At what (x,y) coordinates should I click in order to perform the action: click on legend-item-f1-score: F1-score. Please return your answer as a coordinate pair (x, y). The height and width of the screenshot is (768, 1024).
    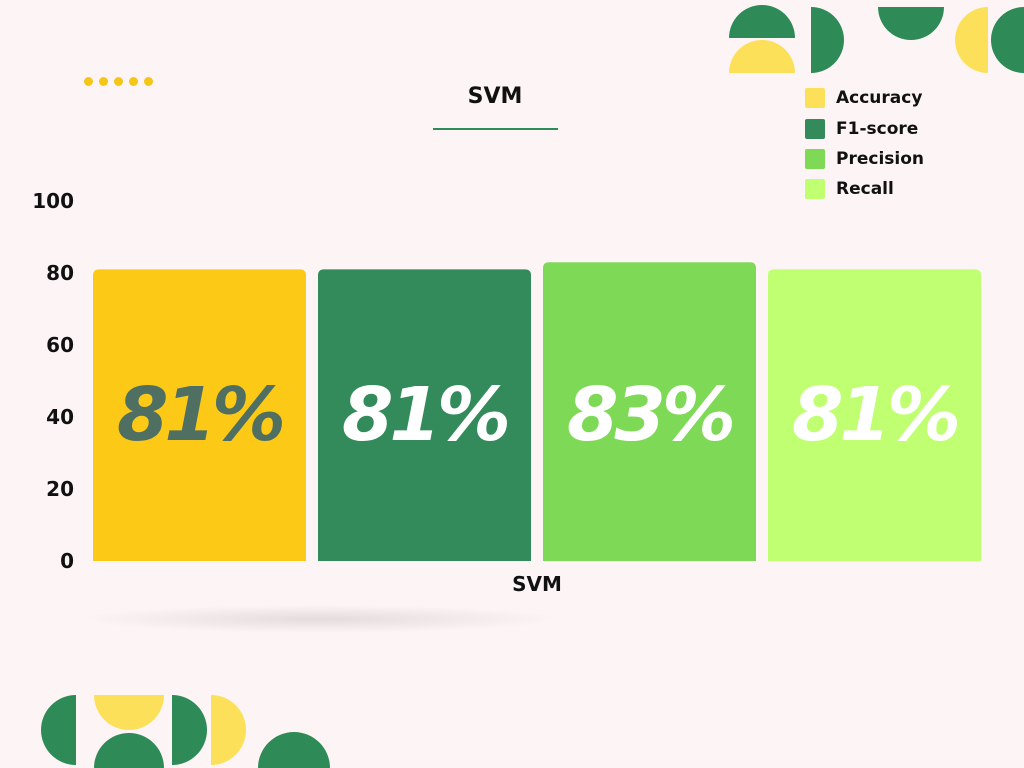
    Looking at the image, I should click on (864, 128).